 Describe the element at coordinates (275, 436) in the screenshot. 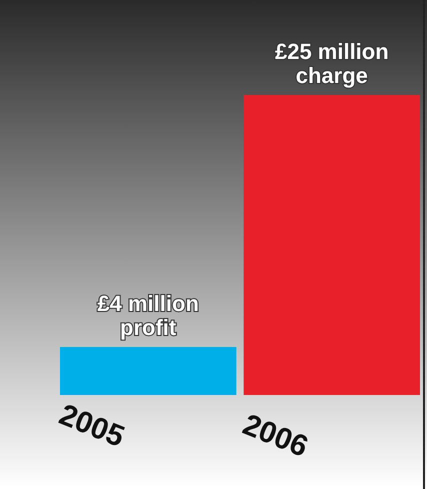

I see `x-tick-label: 2006` at that location.